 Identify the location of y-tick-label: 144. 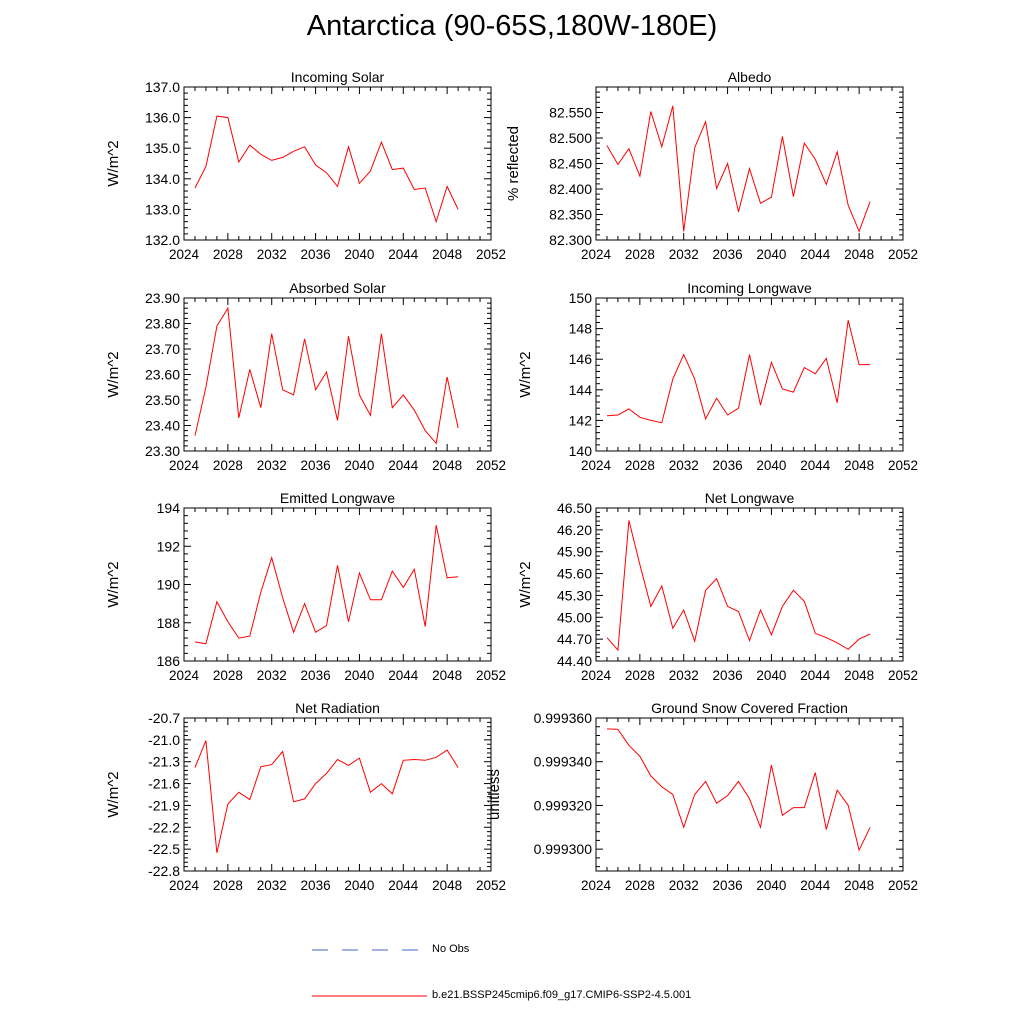
(581, 390).